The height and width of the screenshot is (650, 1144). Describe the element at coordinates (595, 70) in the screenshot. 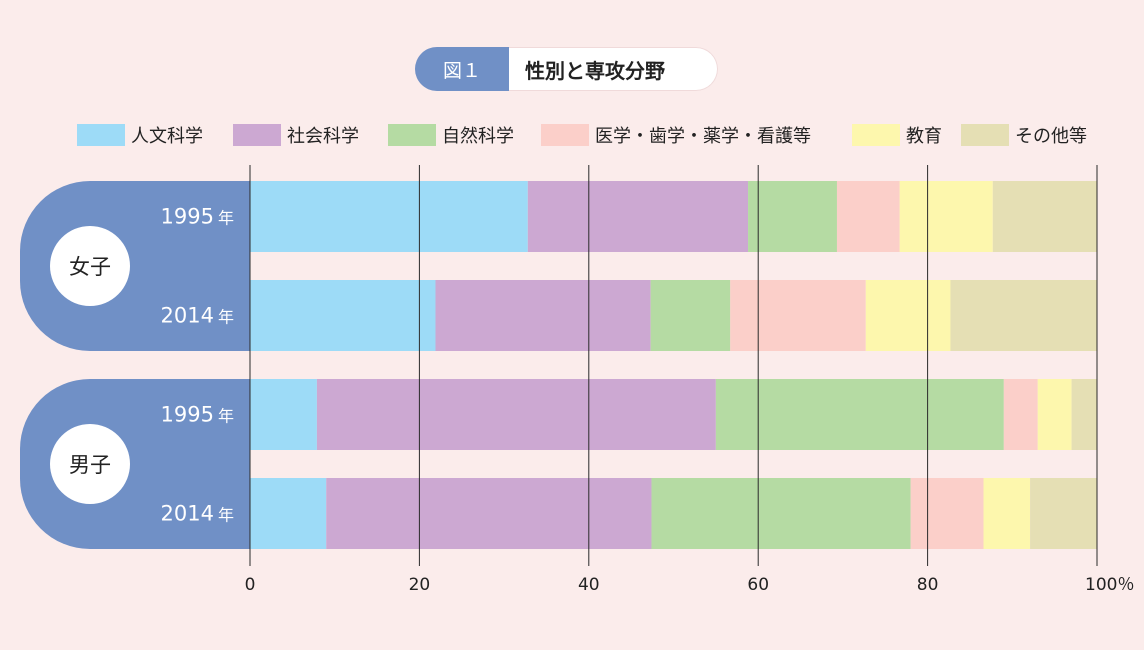

I see `chart-title-text: 性別と専攻分野` at that location.